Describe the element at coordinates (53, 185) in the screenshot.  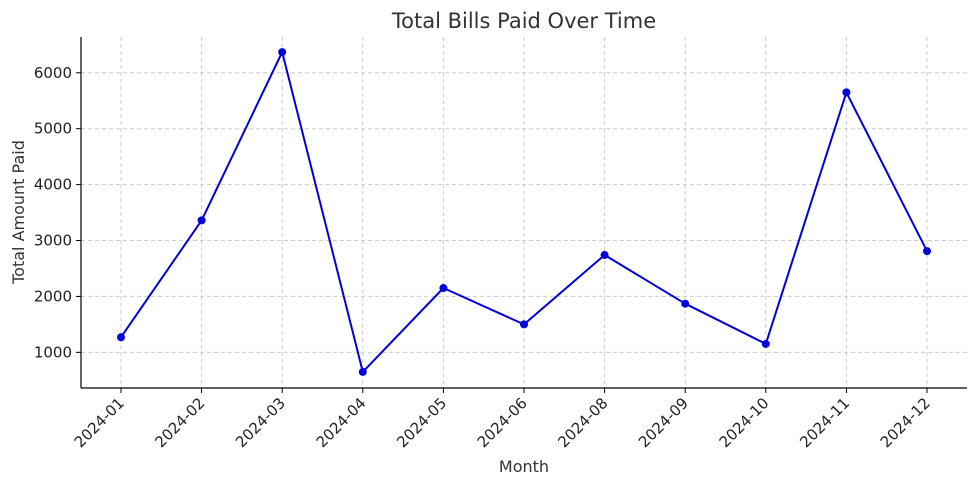
I see `y-tick-label: 4000` at that location.